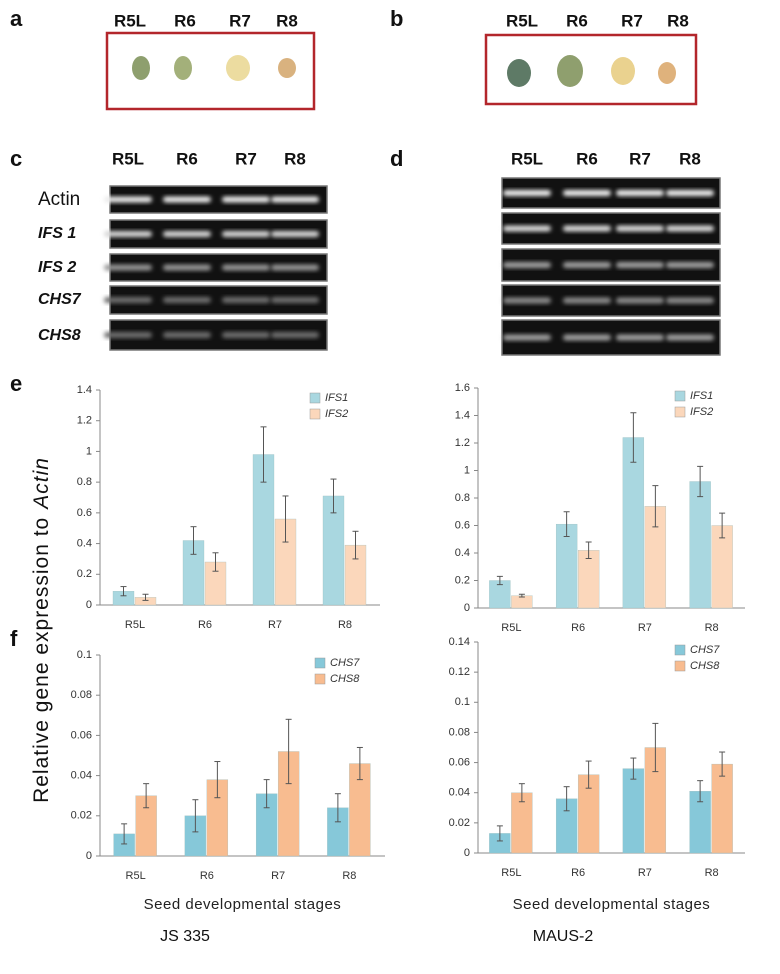  I want to click on panel-label: e, so click(16, 383).